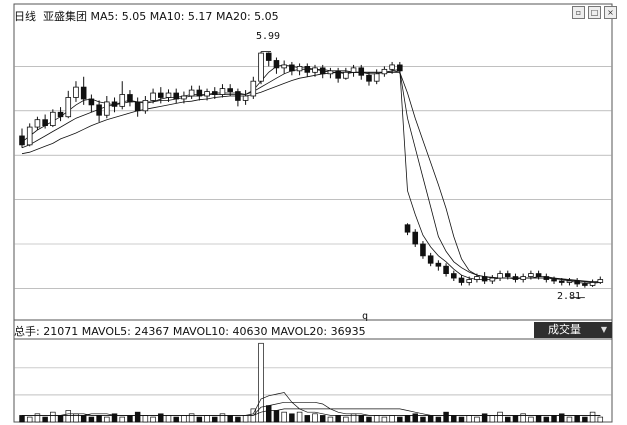  Describe the element at coordinates (181, 16) in the screenshot. I see `ma10-value: MA10: 5.17` at that location.